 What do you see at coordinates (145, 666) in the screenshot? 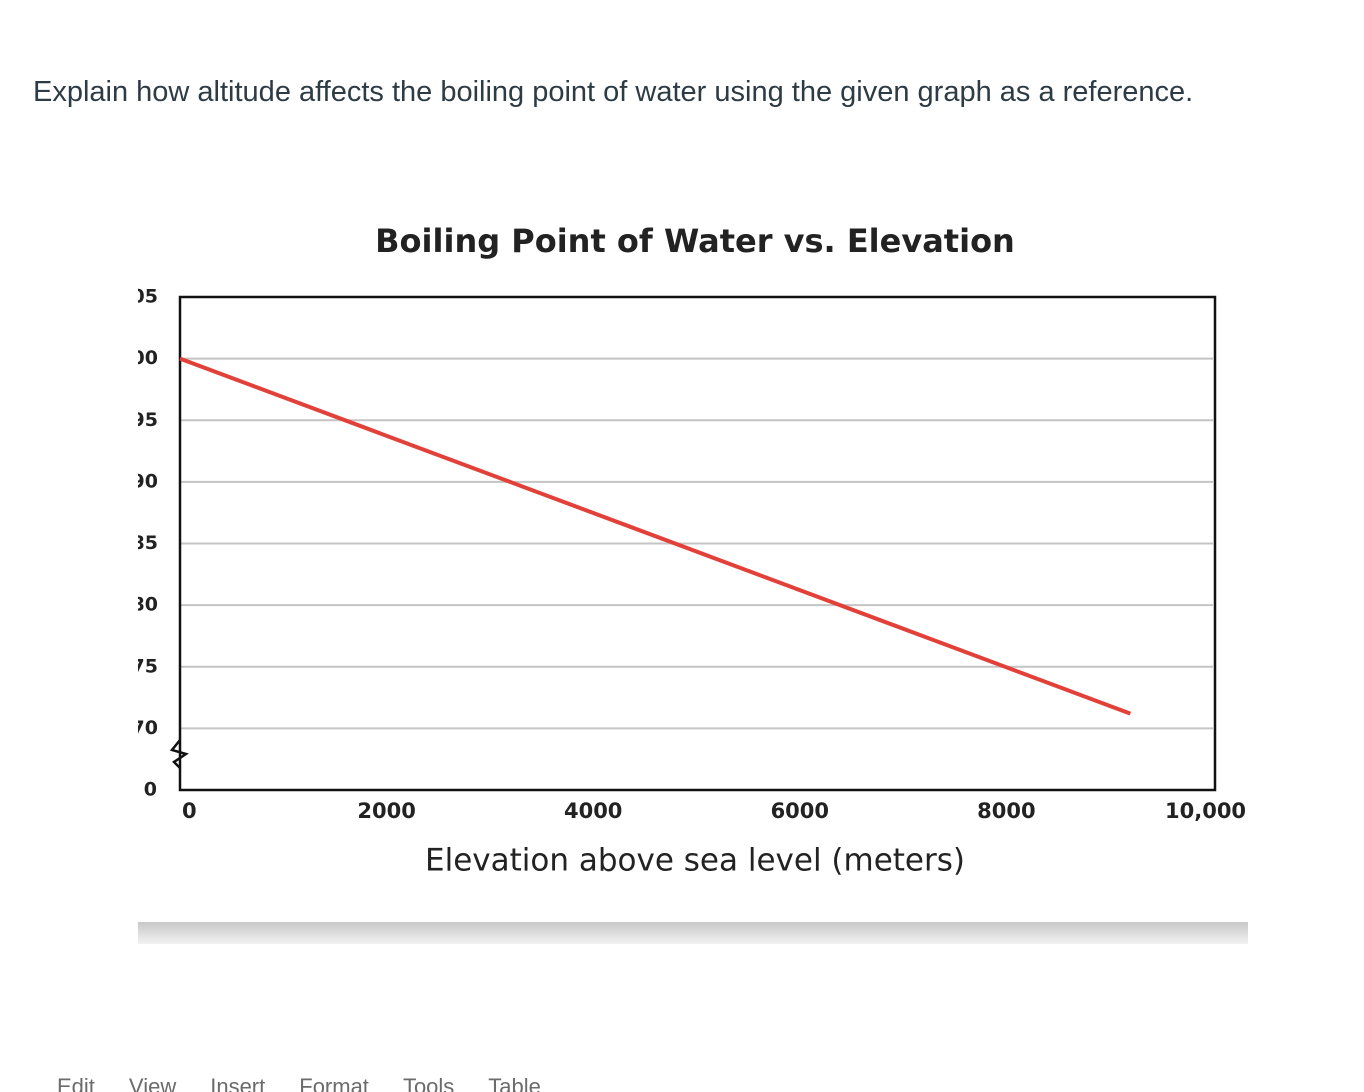
I see `y-tick-label: 75` at bounding box center [145, 666].